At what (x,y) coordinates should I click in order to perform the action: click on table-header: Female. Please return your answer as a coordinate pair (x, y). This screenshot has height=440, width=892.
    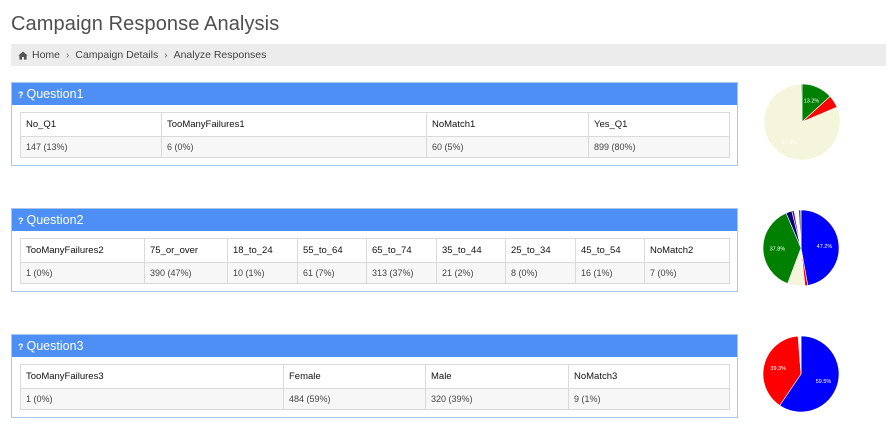
    Looking at the image, I should click on (354, 376).